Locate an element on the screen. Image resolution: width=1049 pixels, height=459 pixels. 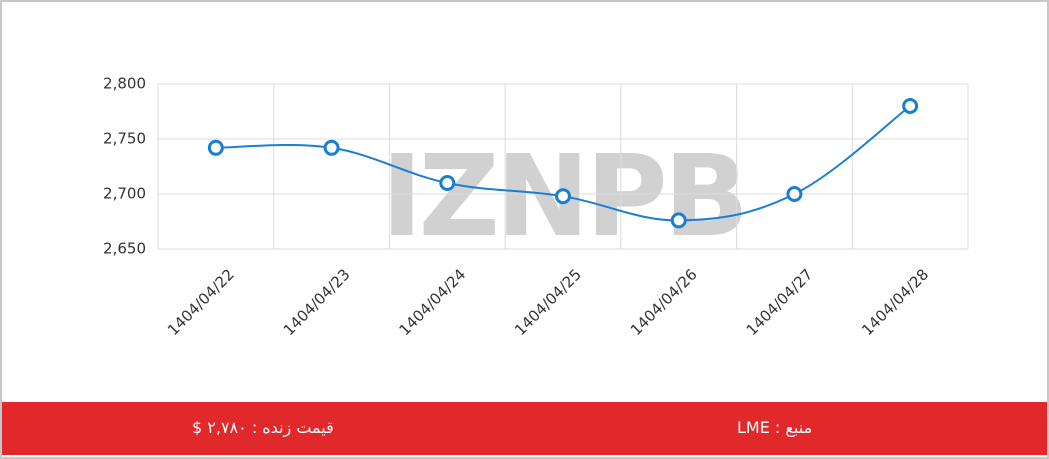
y-tick-label: 2,700 is located at coordinates (124, 194).